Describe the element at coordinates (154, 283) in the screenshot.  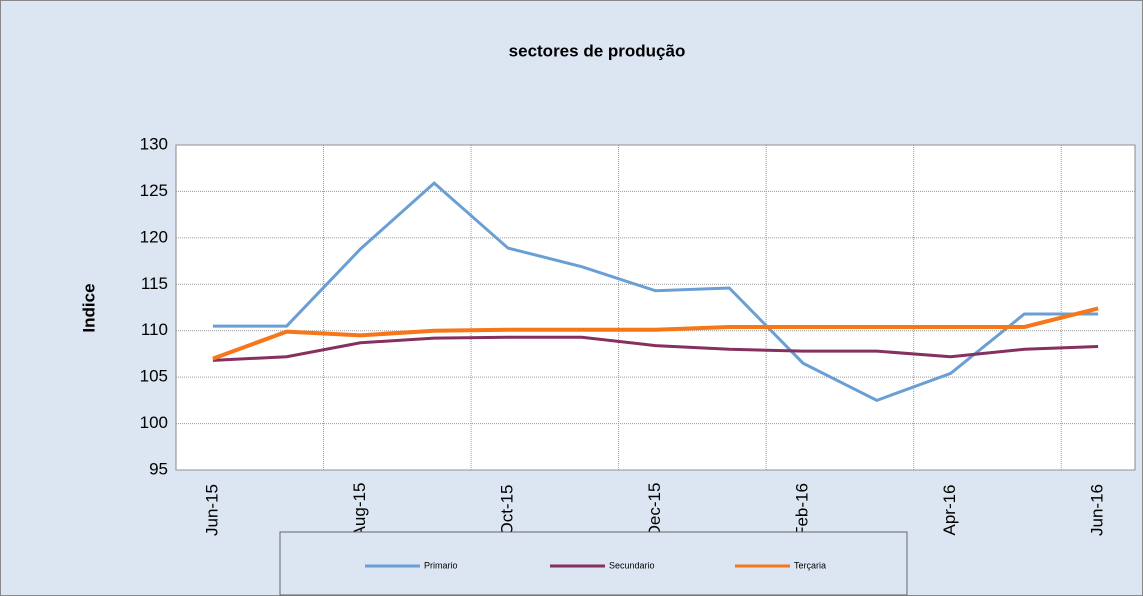
I see `y-tick-label: 115` at that location.